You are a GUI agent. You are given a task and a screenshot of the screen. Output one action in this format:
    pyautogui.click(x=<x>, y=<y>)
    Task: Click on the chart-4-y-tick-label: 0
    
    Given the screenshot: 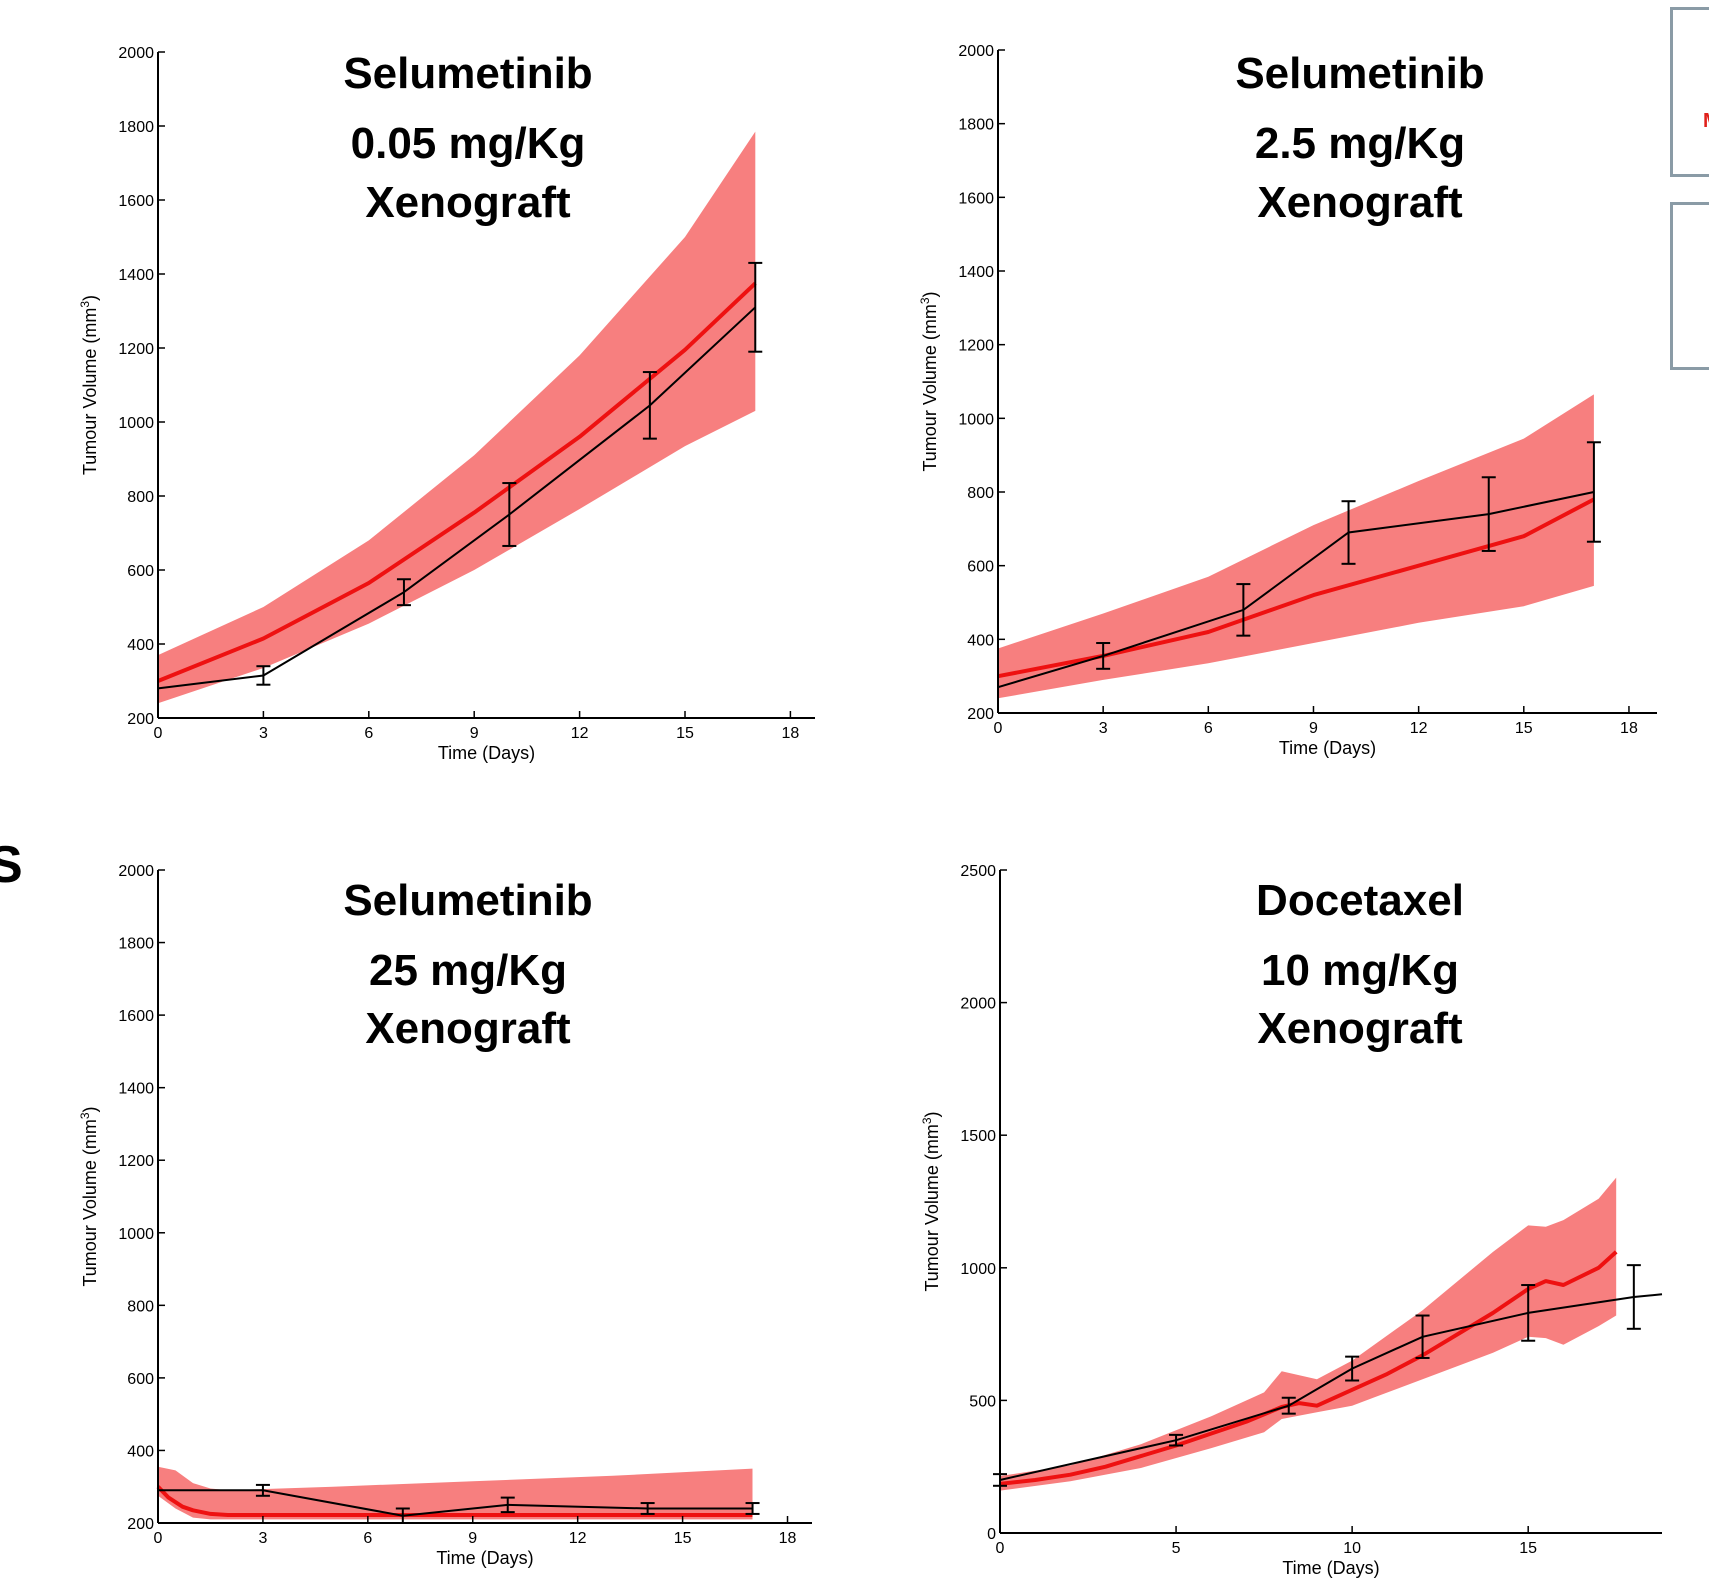 What is the action you would take?
    pyautogui.click(x=991, y=1534)
    